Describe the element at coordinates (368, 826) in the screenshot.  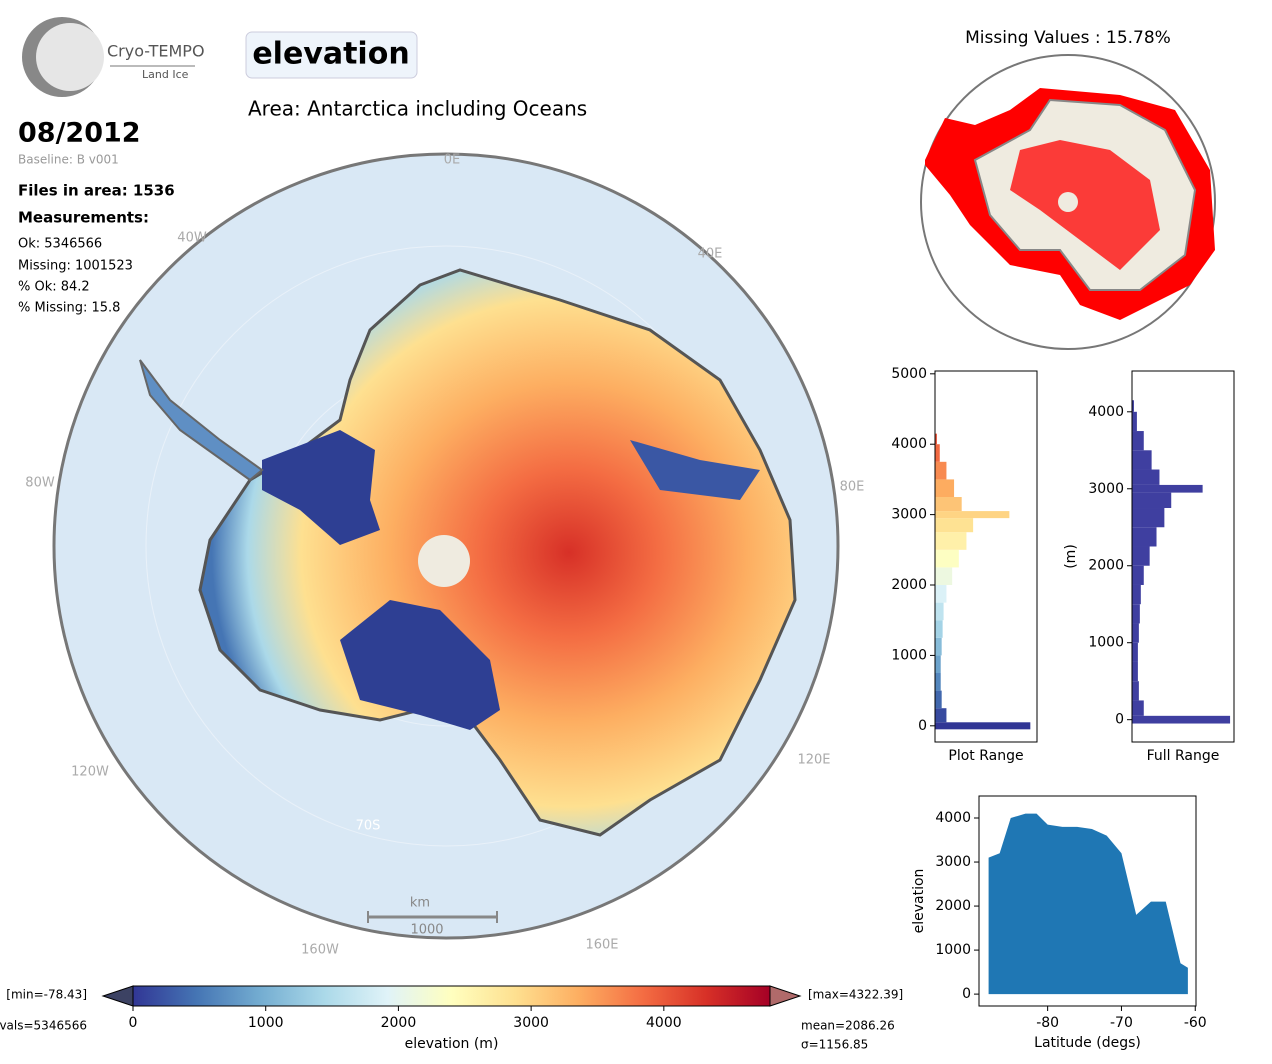
I see `map-label: 70S` at that location.